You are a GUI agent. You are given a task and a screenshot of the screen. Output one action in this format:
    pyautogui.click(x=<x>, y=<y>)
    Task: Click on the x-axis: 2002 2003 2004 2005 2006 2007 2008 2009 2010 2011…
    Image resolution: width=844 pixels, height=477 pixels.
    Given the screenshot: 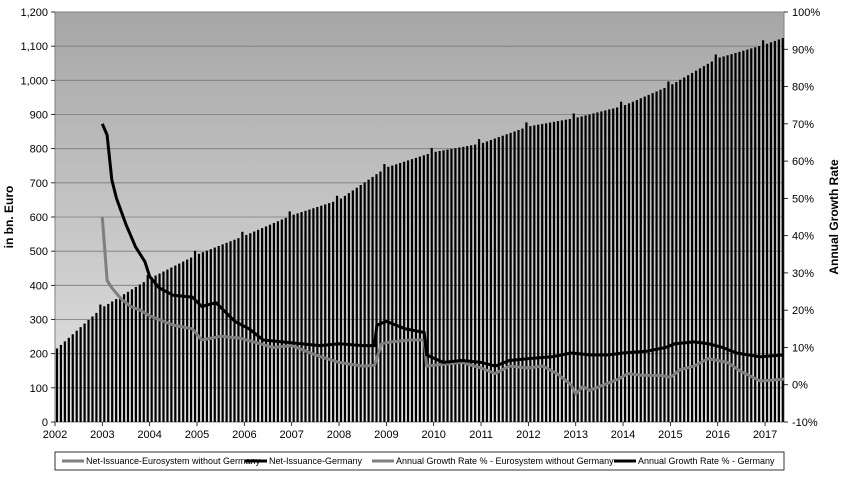 What is the action you would take?
    pyautogui.click(x=410, y=431)
    